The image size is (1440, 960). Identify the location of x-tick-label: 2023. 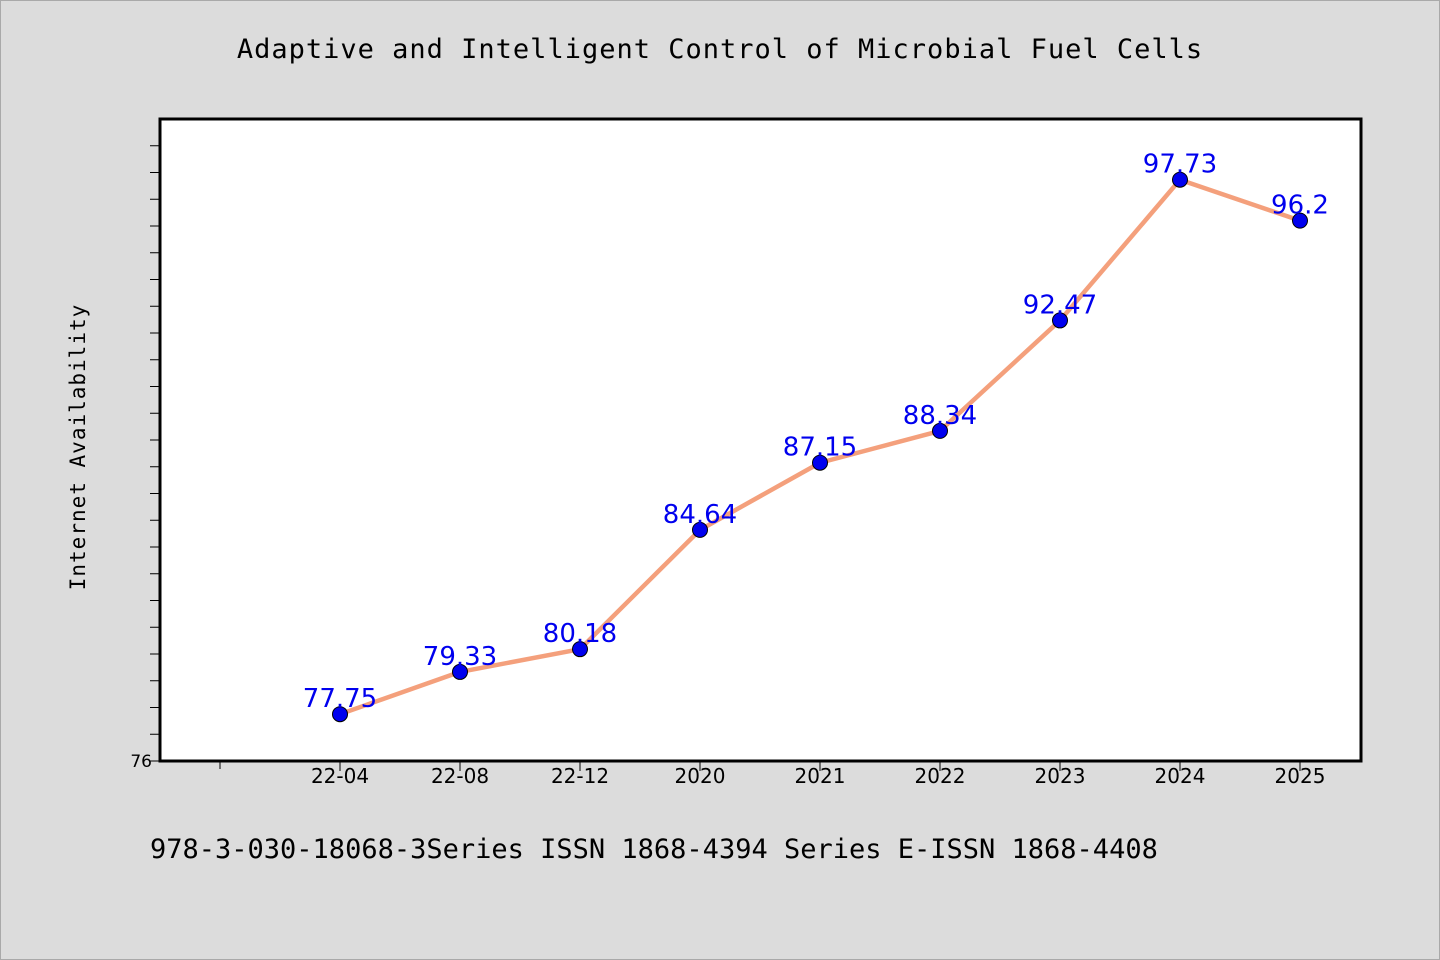
(1060, 776).